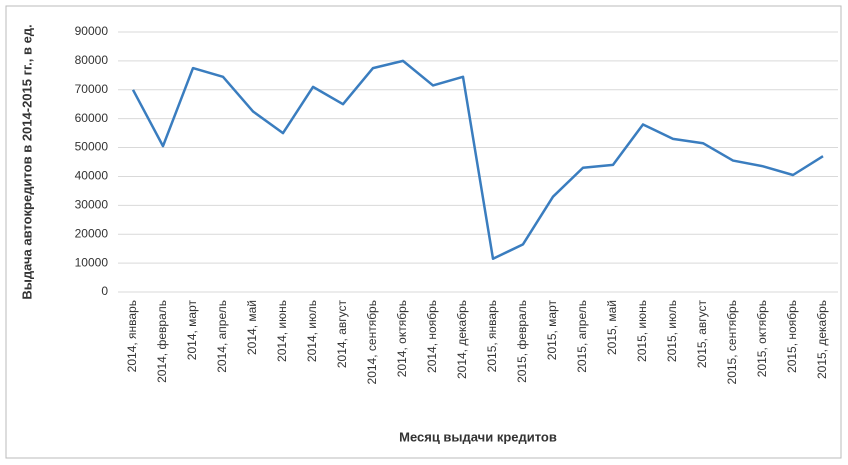 The width and height of the screenshot is (848, 465). What do you see at coordinates (92, 205) in the screenshot?
I see `y-tick-label: 30000` at bounding box center [92, 205].